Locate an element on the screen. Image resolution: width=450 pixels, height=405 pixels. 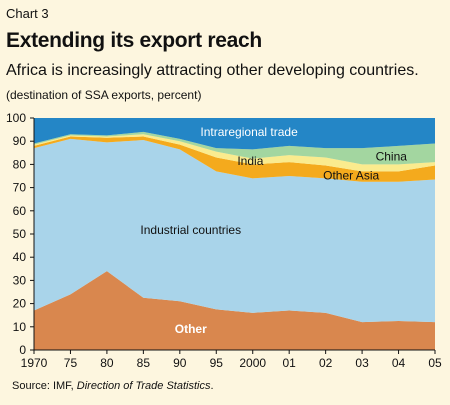
y-tick-label: 30 is located at coordinates (20, 280).